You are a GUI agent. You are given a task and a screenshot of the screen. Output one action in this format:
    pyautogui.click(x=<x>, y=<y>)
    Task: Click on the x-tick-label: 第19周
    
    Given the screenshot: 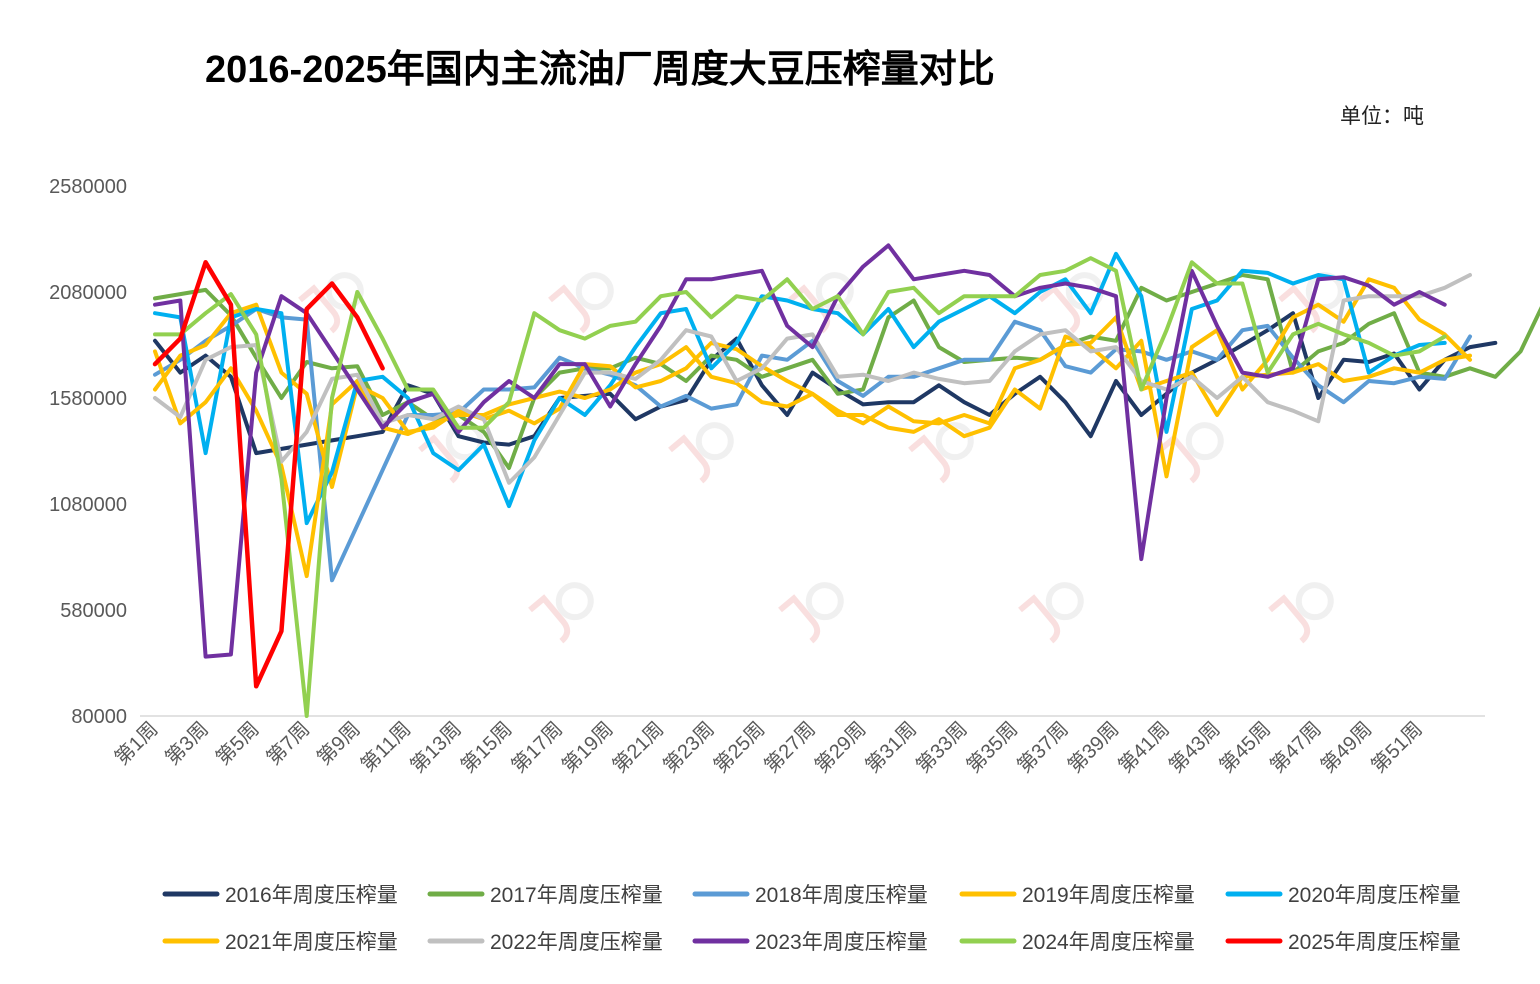 What is the action you would take?
    pyautogui.click(x=587, y=747)
    